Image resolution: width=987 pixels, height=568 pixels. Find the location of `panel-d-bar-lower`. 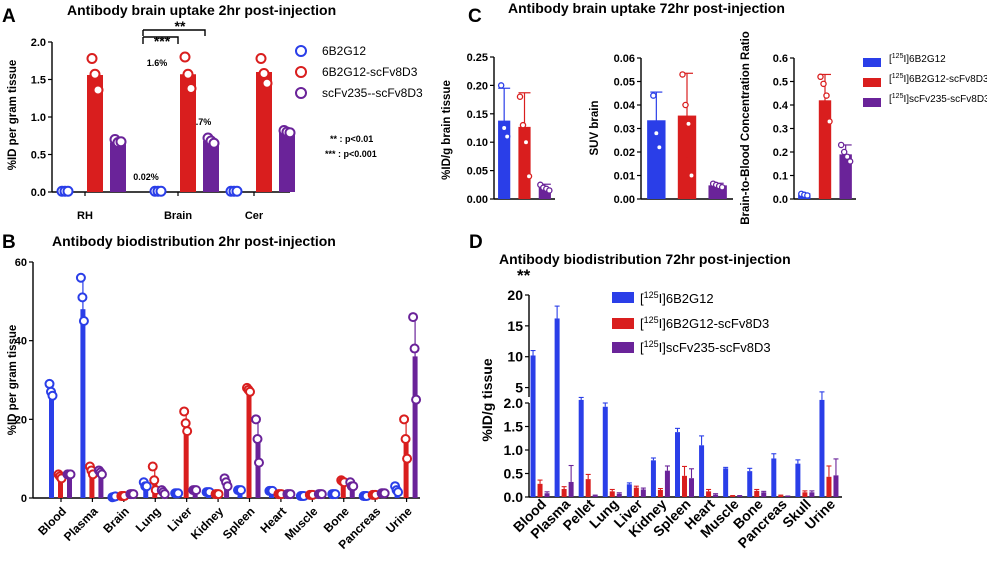

panel-d-bar-lower is located at coordinates (533, 450).